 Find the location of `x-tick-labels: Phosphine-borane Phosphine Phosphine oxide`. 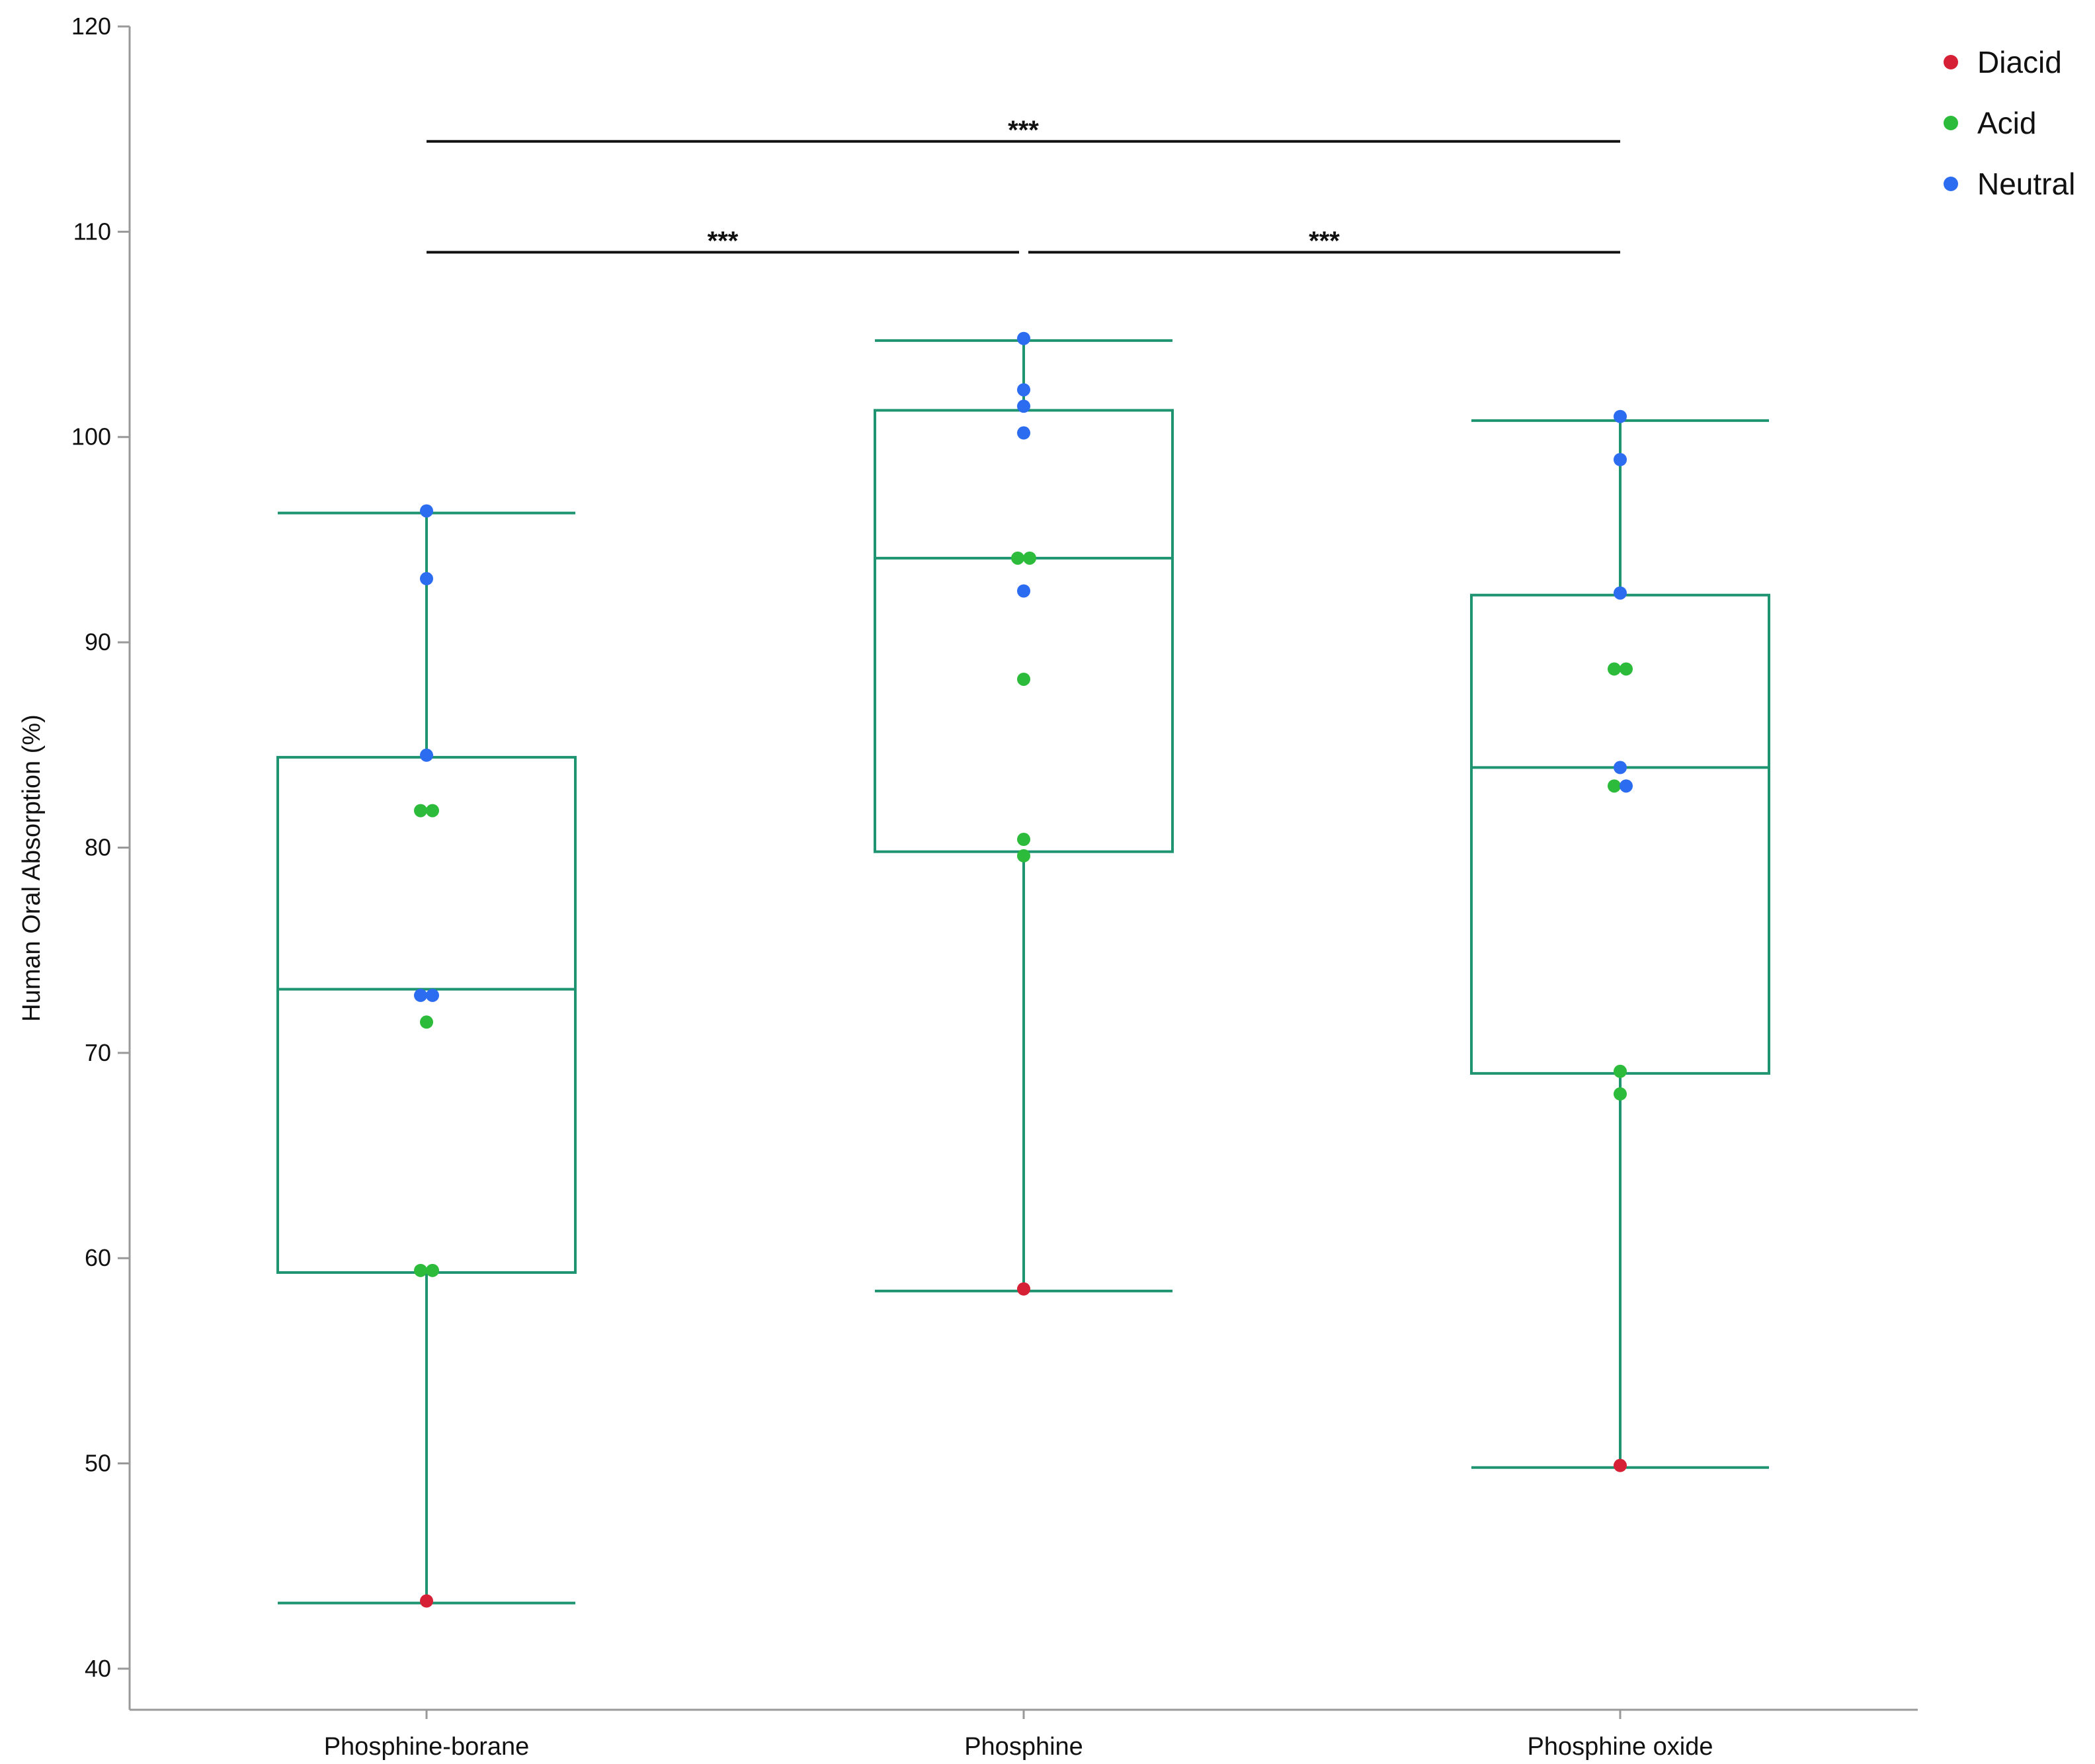

x-tick-labels: Phosphine-borane Phosphine Phosphine oxide is located at coordinates (1018, 1735).